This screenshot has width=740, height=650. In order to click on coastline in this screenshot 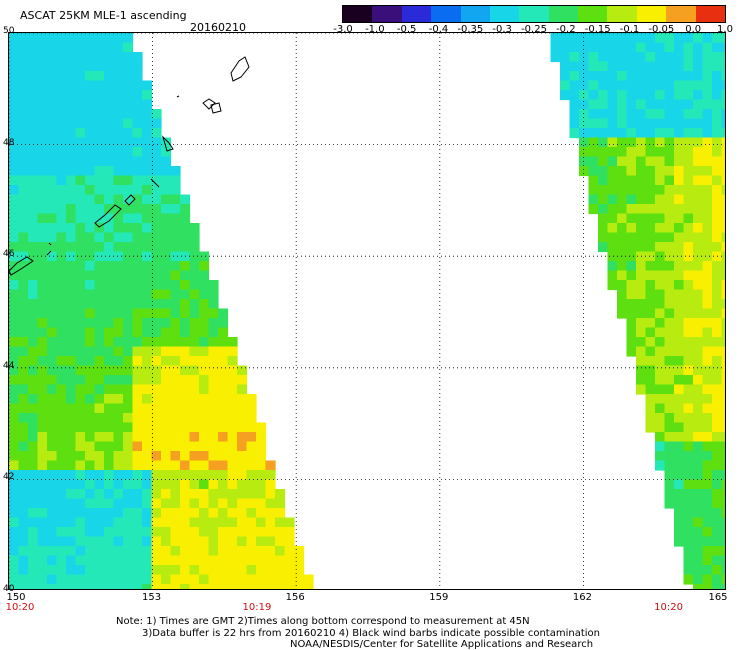, I will do `click(108, 216)`.